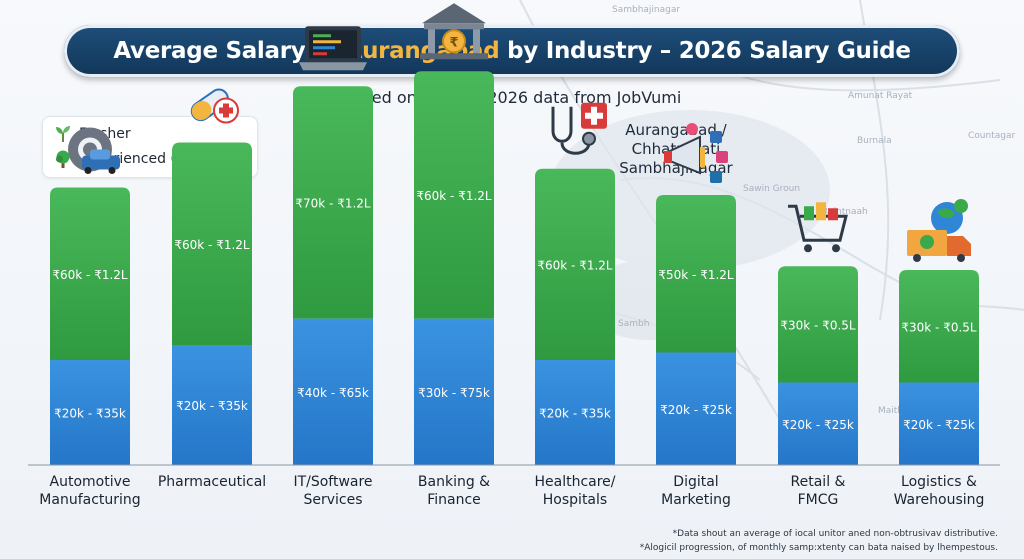 Image resolution: width=1024 pixels, height=559 pixels. What do you see at coordinates (575, 482) in the screenshot?
I see `category-label-line1: Healthcare/` at bounding box center [575, 482].